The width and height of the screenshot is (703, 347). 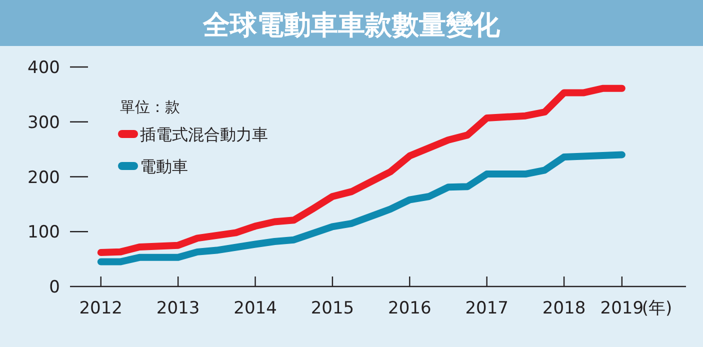 I want to click on x-tick-label: 2014, so click(x=255, y=308).